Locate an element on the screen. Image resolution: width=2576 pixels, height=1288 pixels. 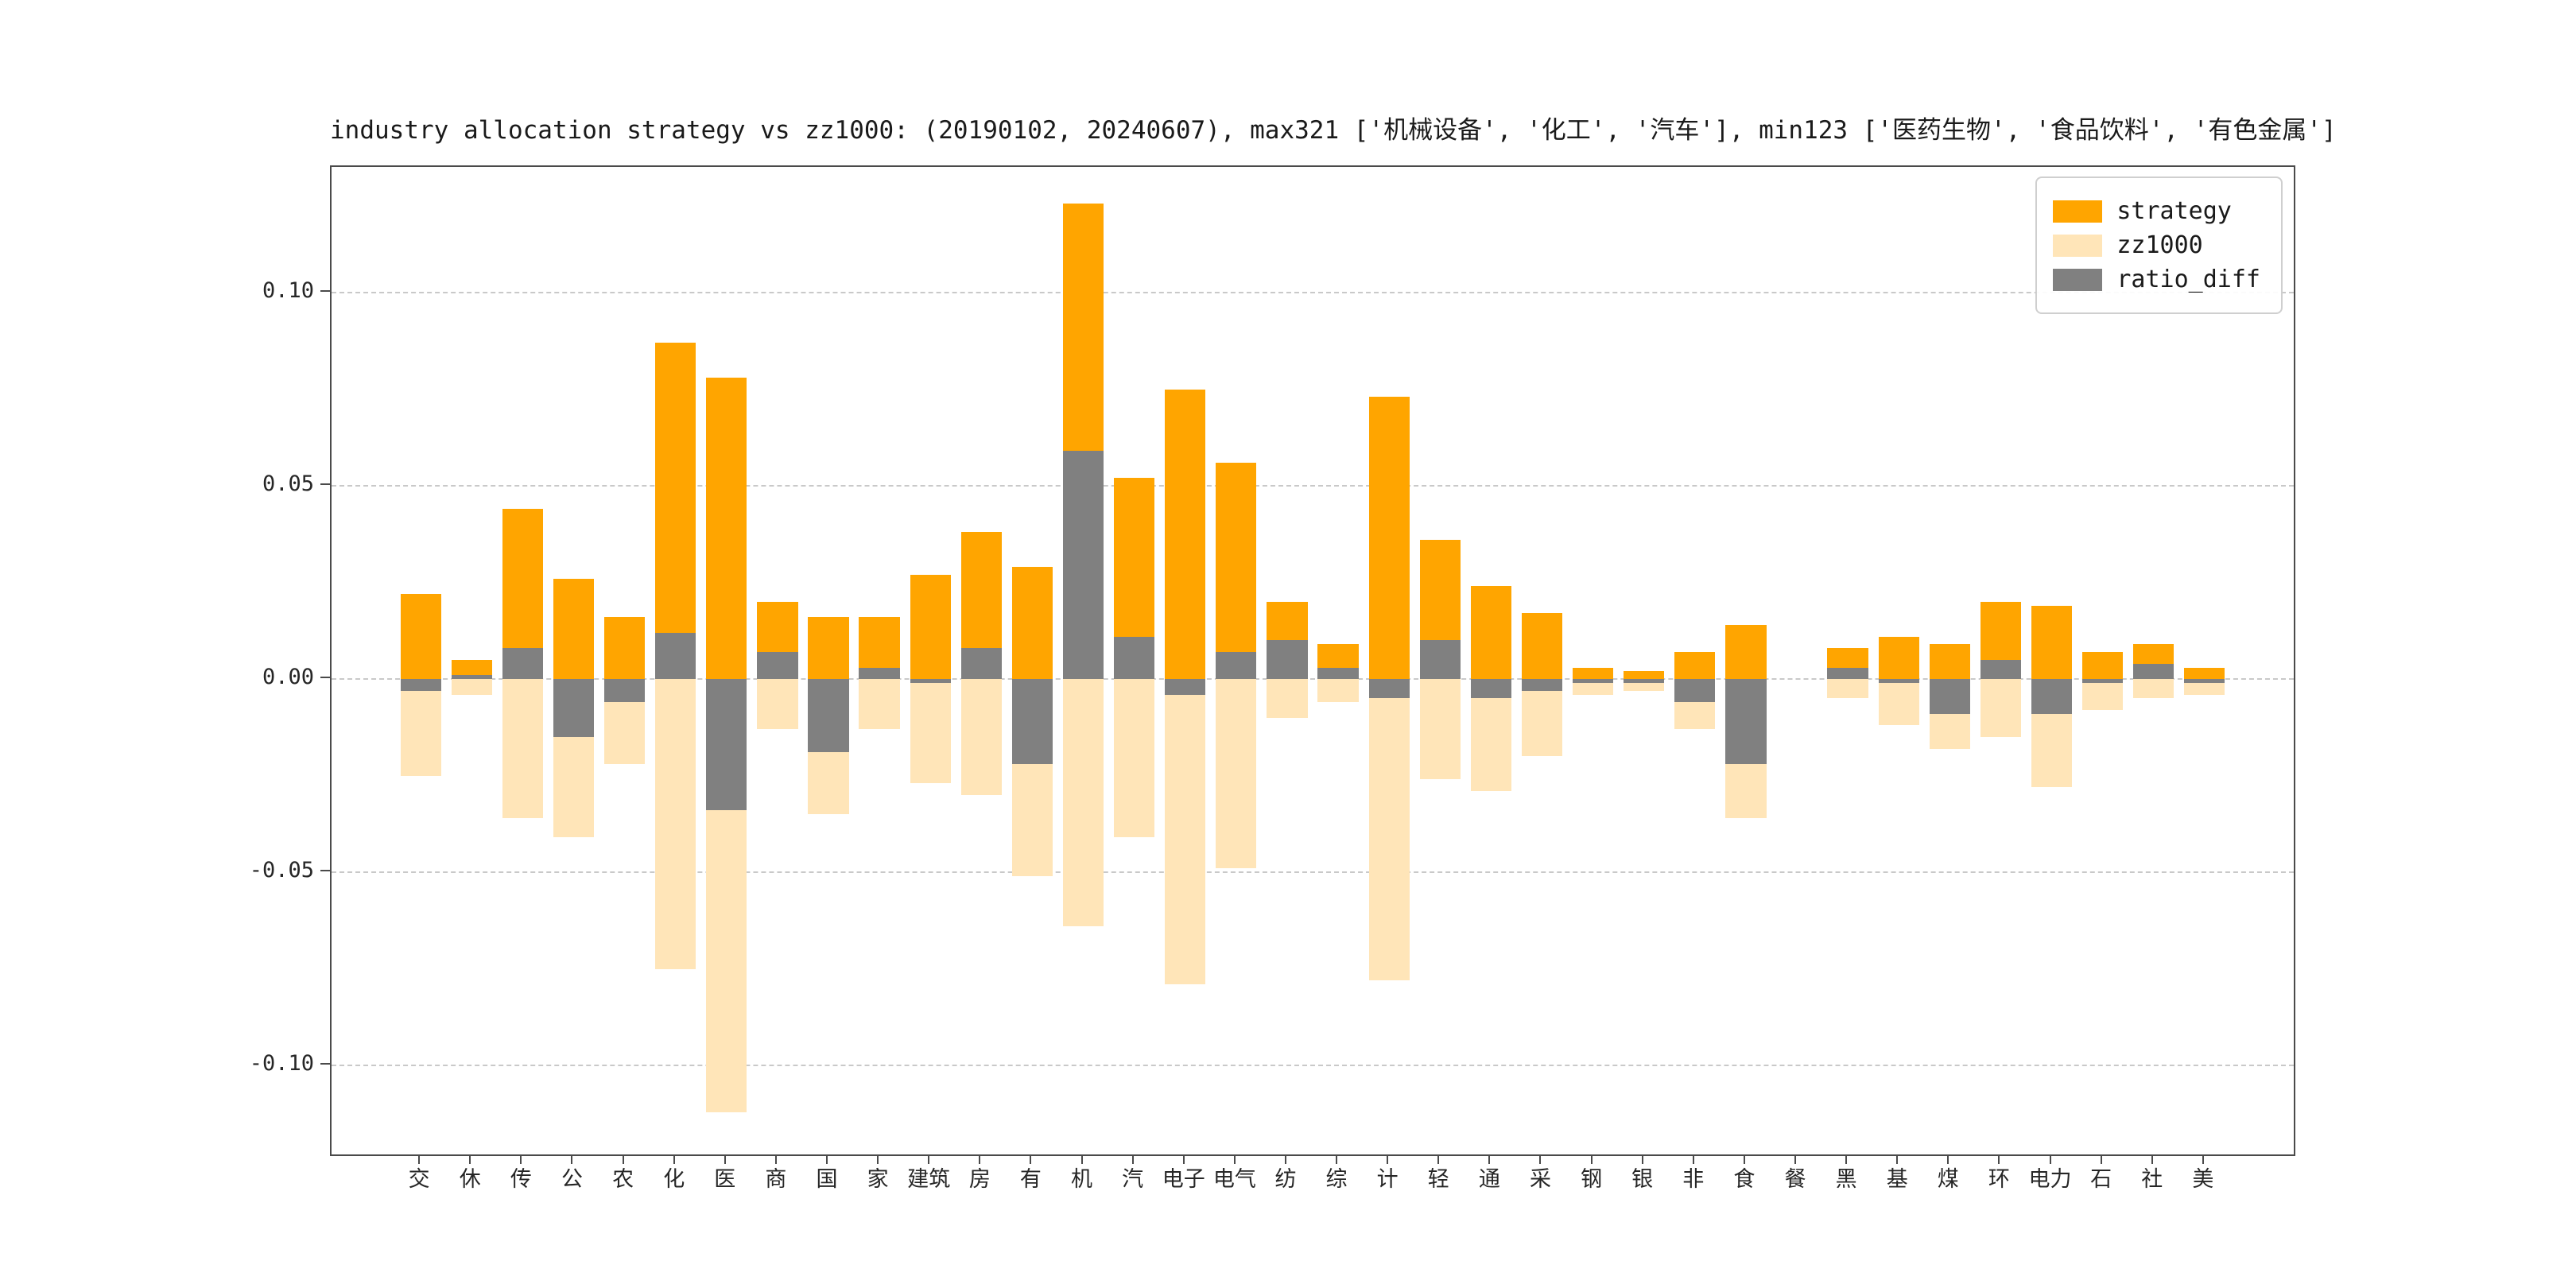
bar-ratio_diff-社 is located at coordinates (2154, 671).